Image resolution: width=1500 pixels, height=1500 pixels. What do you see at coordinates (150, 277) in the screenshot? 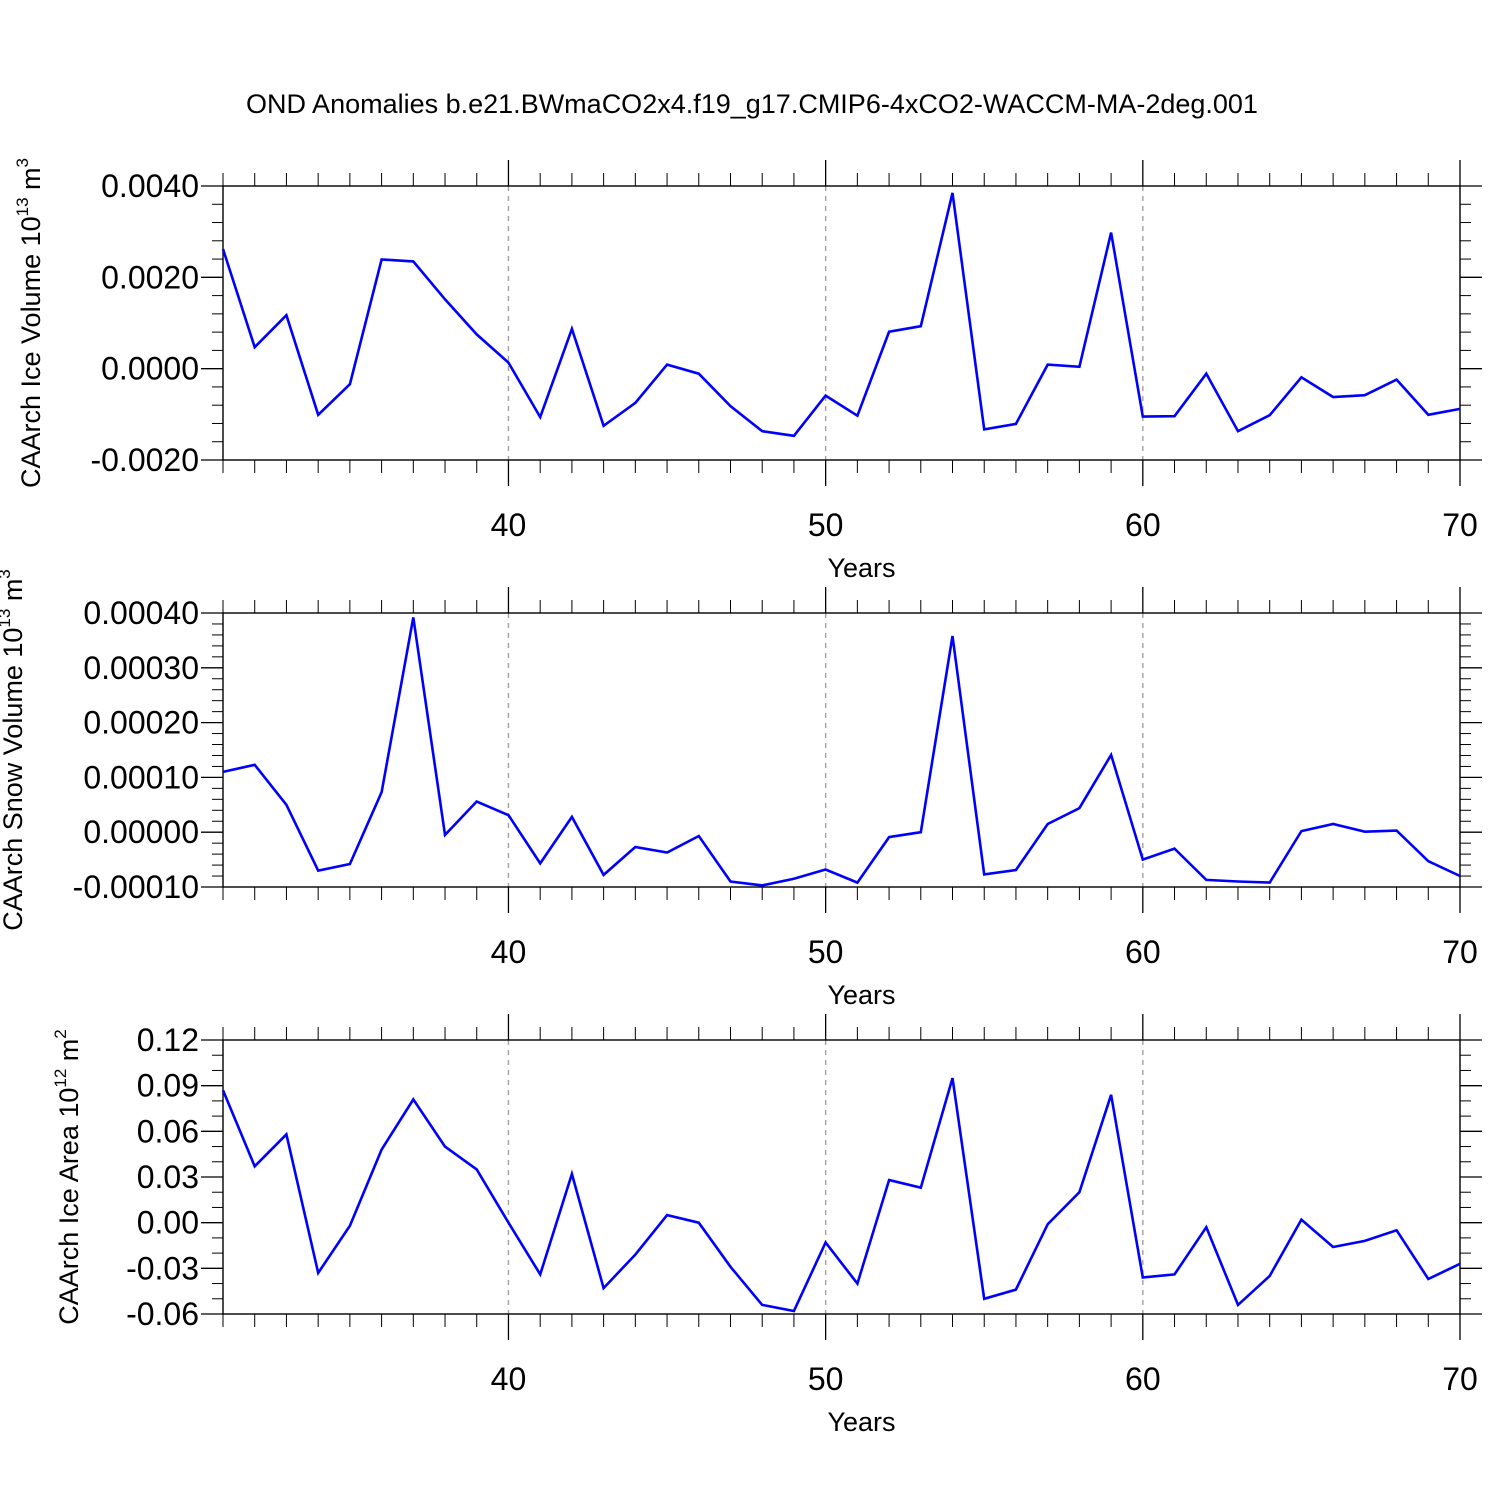
I see `y-tick-label: 0.0020` at bounding box center [150, 277].